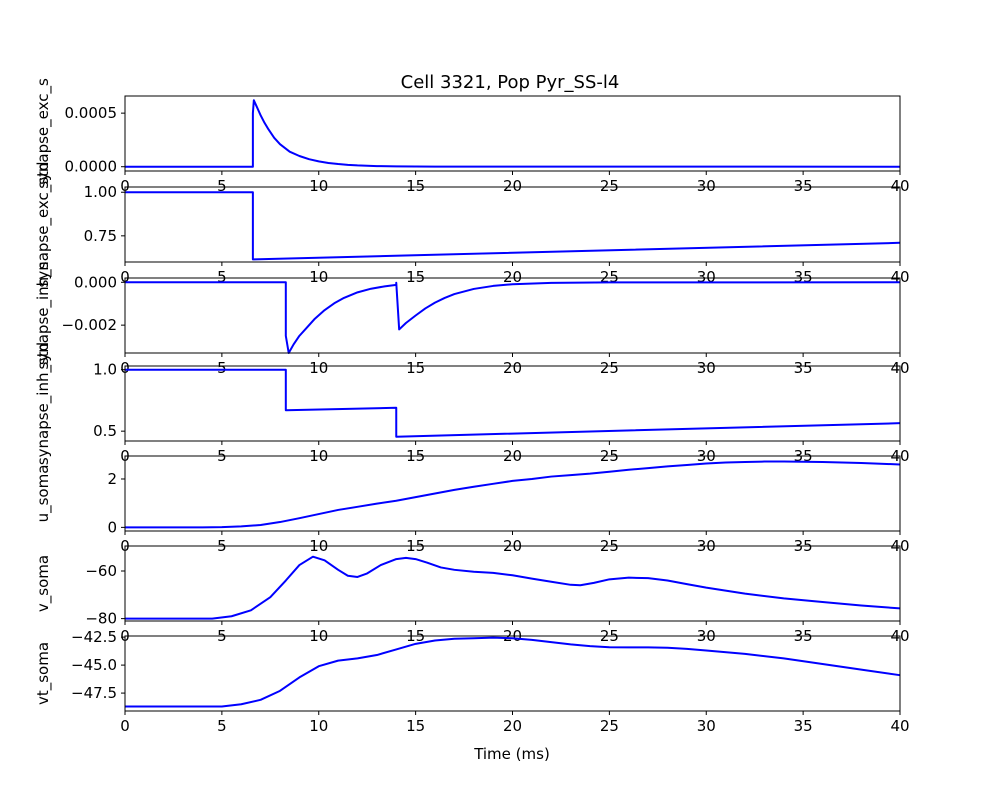 This screenshot has width=1000, height=800. I want to click on series-line-synapse_exc_s, so click(513, 133).